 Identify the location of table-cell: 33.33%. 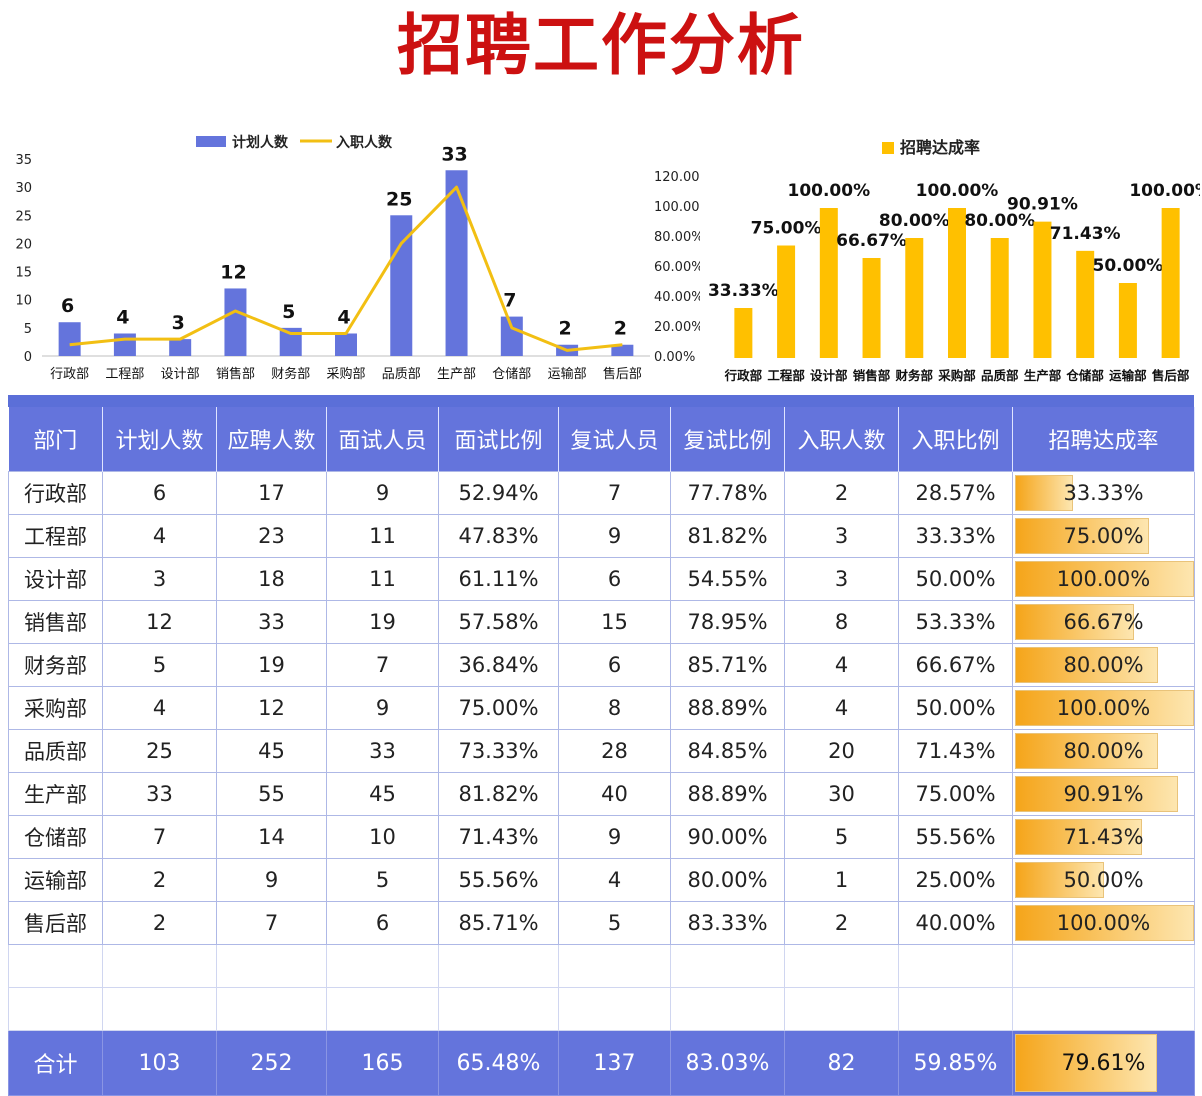
(1103, 493).